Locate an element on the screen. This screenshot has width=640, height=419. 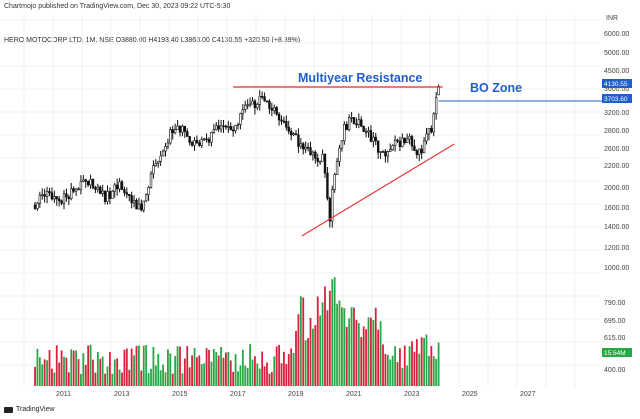
price-label: 4130.55 is located at coordinates (617, 83).